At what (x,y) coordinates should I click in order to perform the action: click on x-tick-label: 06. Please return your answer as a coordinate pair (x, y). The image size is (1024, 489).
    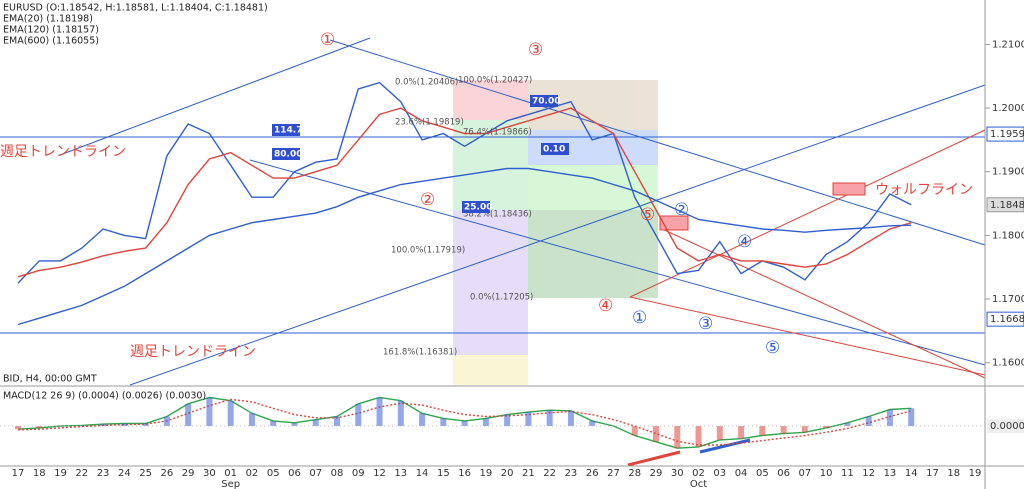
    Looking at the image, I should click on (294, 473).